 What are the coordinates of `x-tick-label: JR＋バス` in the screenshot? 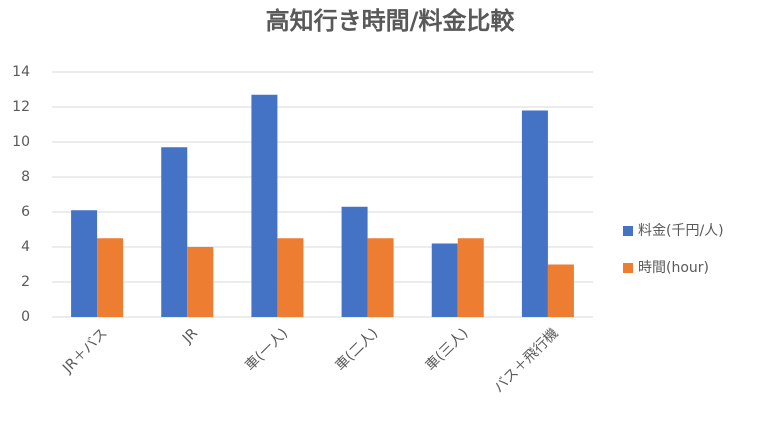 It's located at (85, 351).